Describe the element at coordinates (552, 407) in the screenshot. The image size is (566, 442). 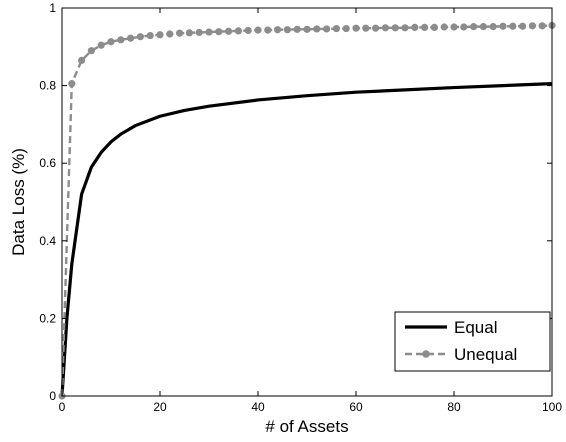
I see `x-tick-label-5: 100` at that location.